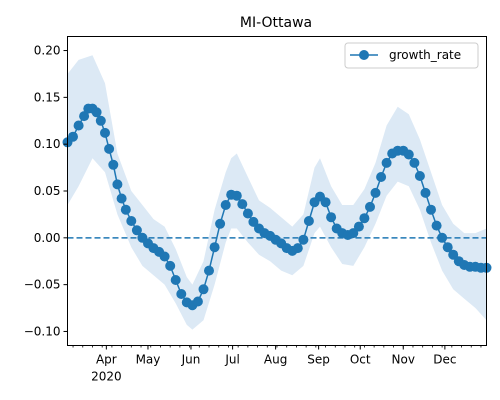 The width and height of the screenshot is (500, 400). What do you see at coordinates (106, 377) in the screenshot?
I see `x-tick-year-label: 2020` at bounding box center [106, 377].